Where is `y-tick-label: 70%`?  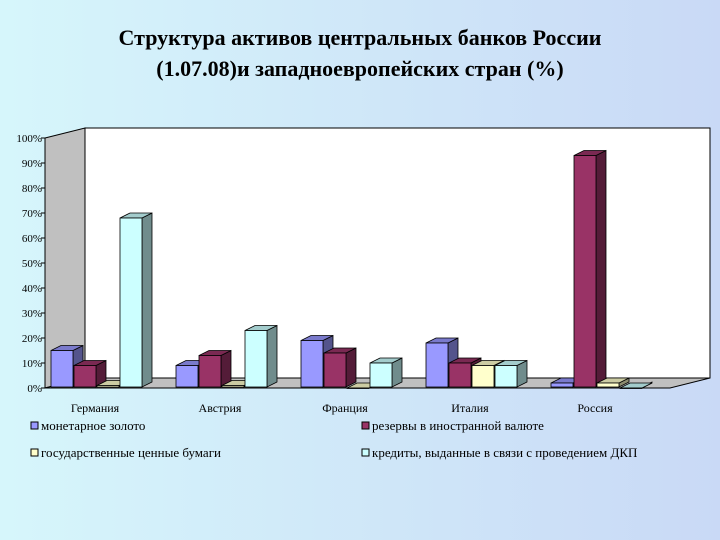
y-tick-label: 70% is located at coordinates (32, 214).